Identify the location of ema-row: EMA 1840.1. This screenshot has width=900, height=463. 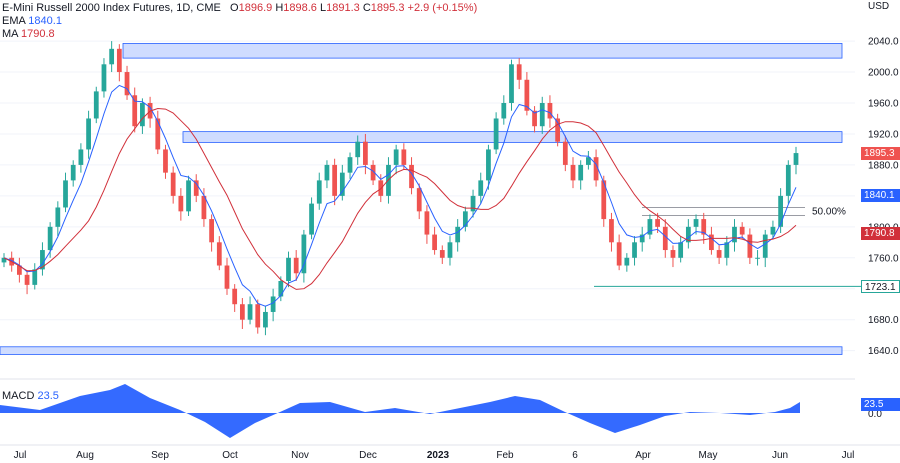
(239, 21).